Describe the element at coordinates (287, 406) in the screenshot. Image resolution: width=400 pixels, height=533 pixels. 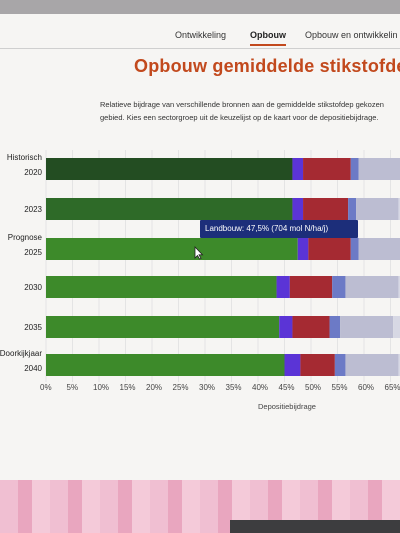
I see `x-axis-label: Depositiebijdrage` at that location.